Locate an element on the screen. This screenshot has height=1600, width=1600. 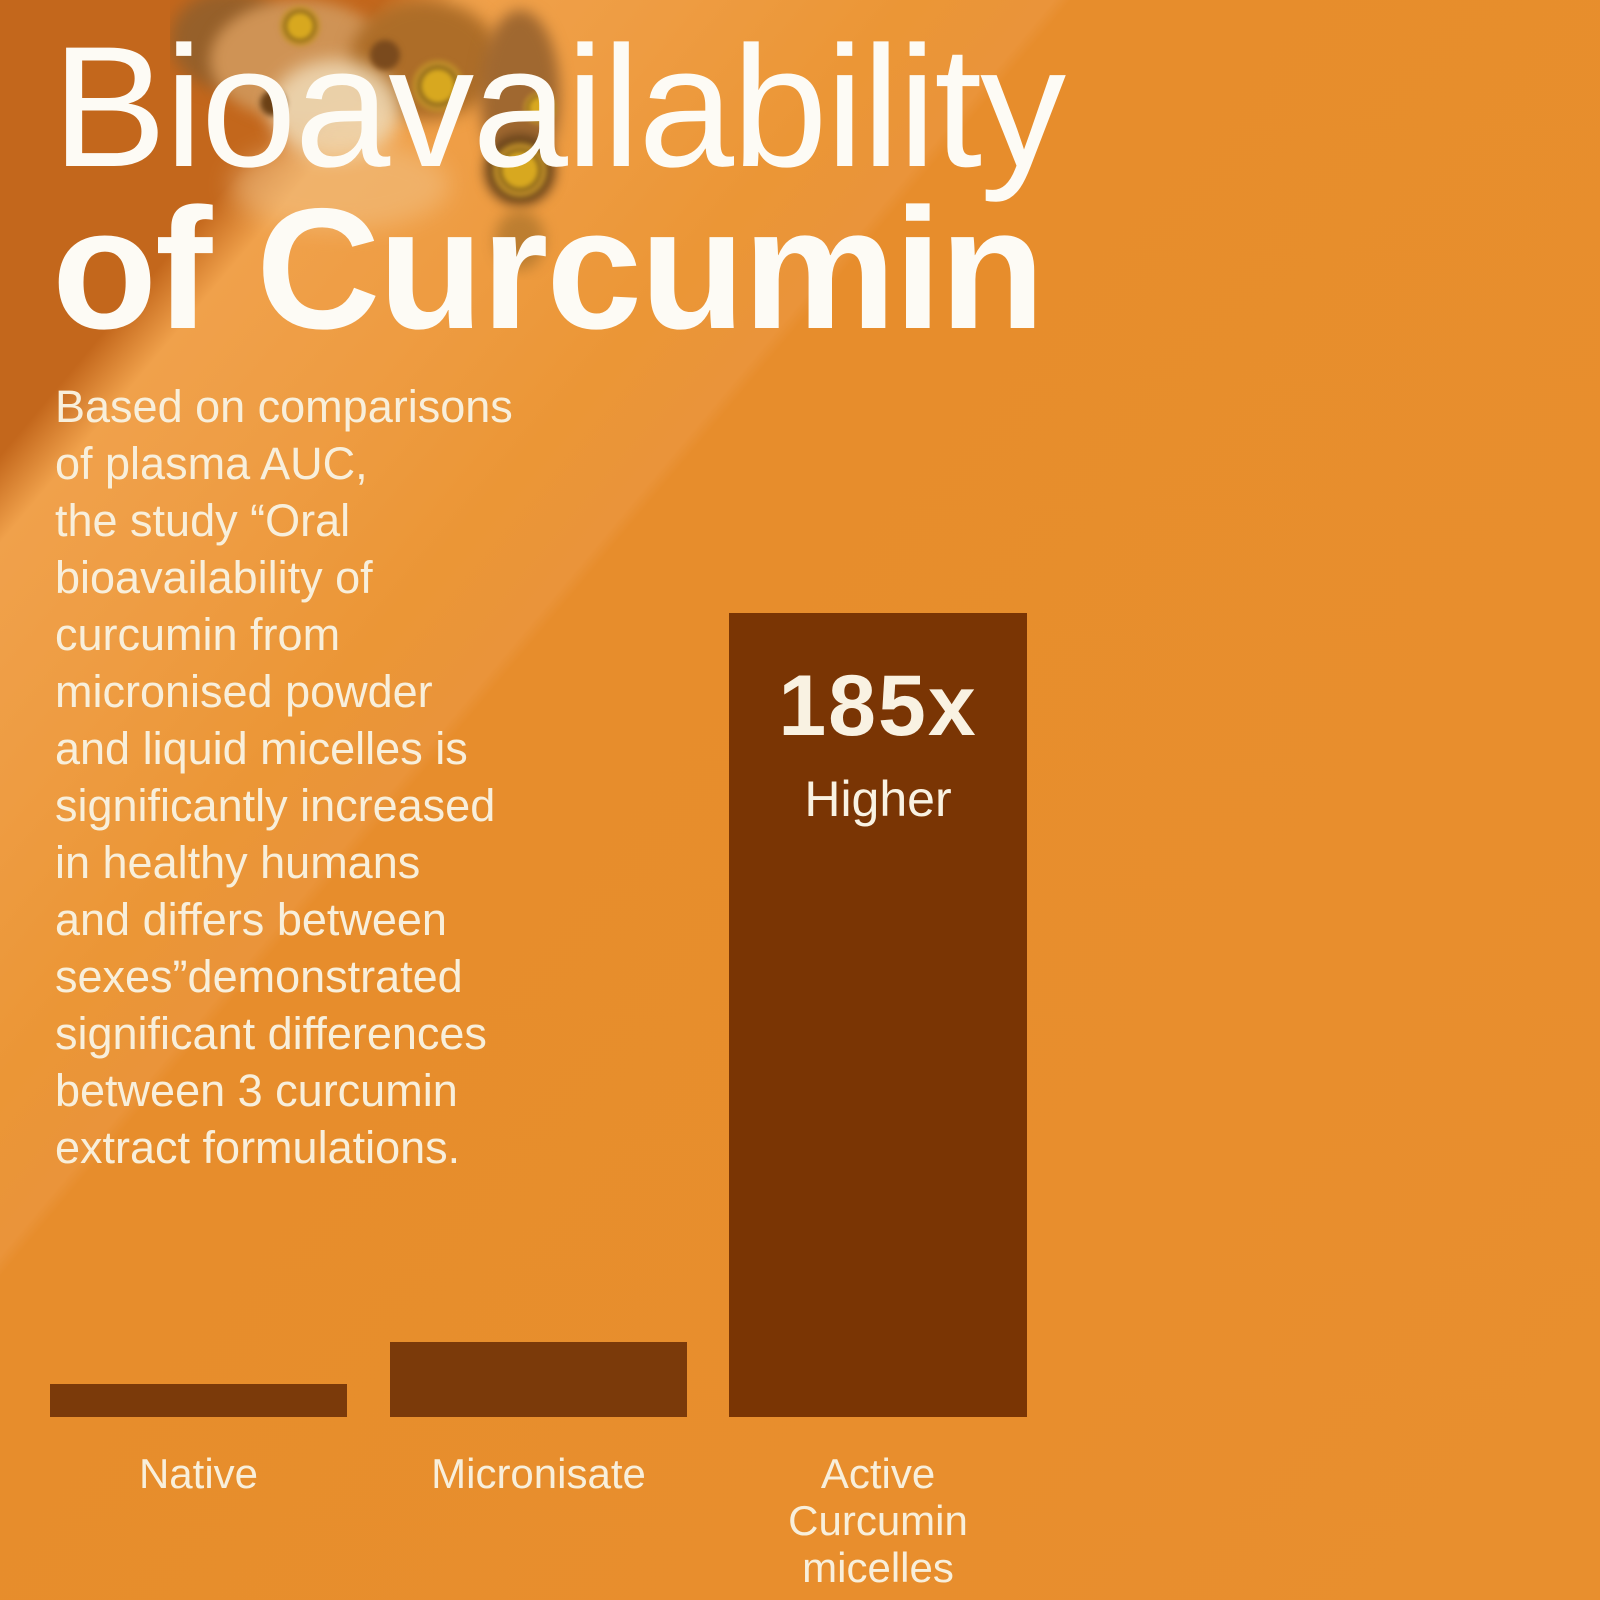
bar-micronisate is located at coordinates (538, 1379).